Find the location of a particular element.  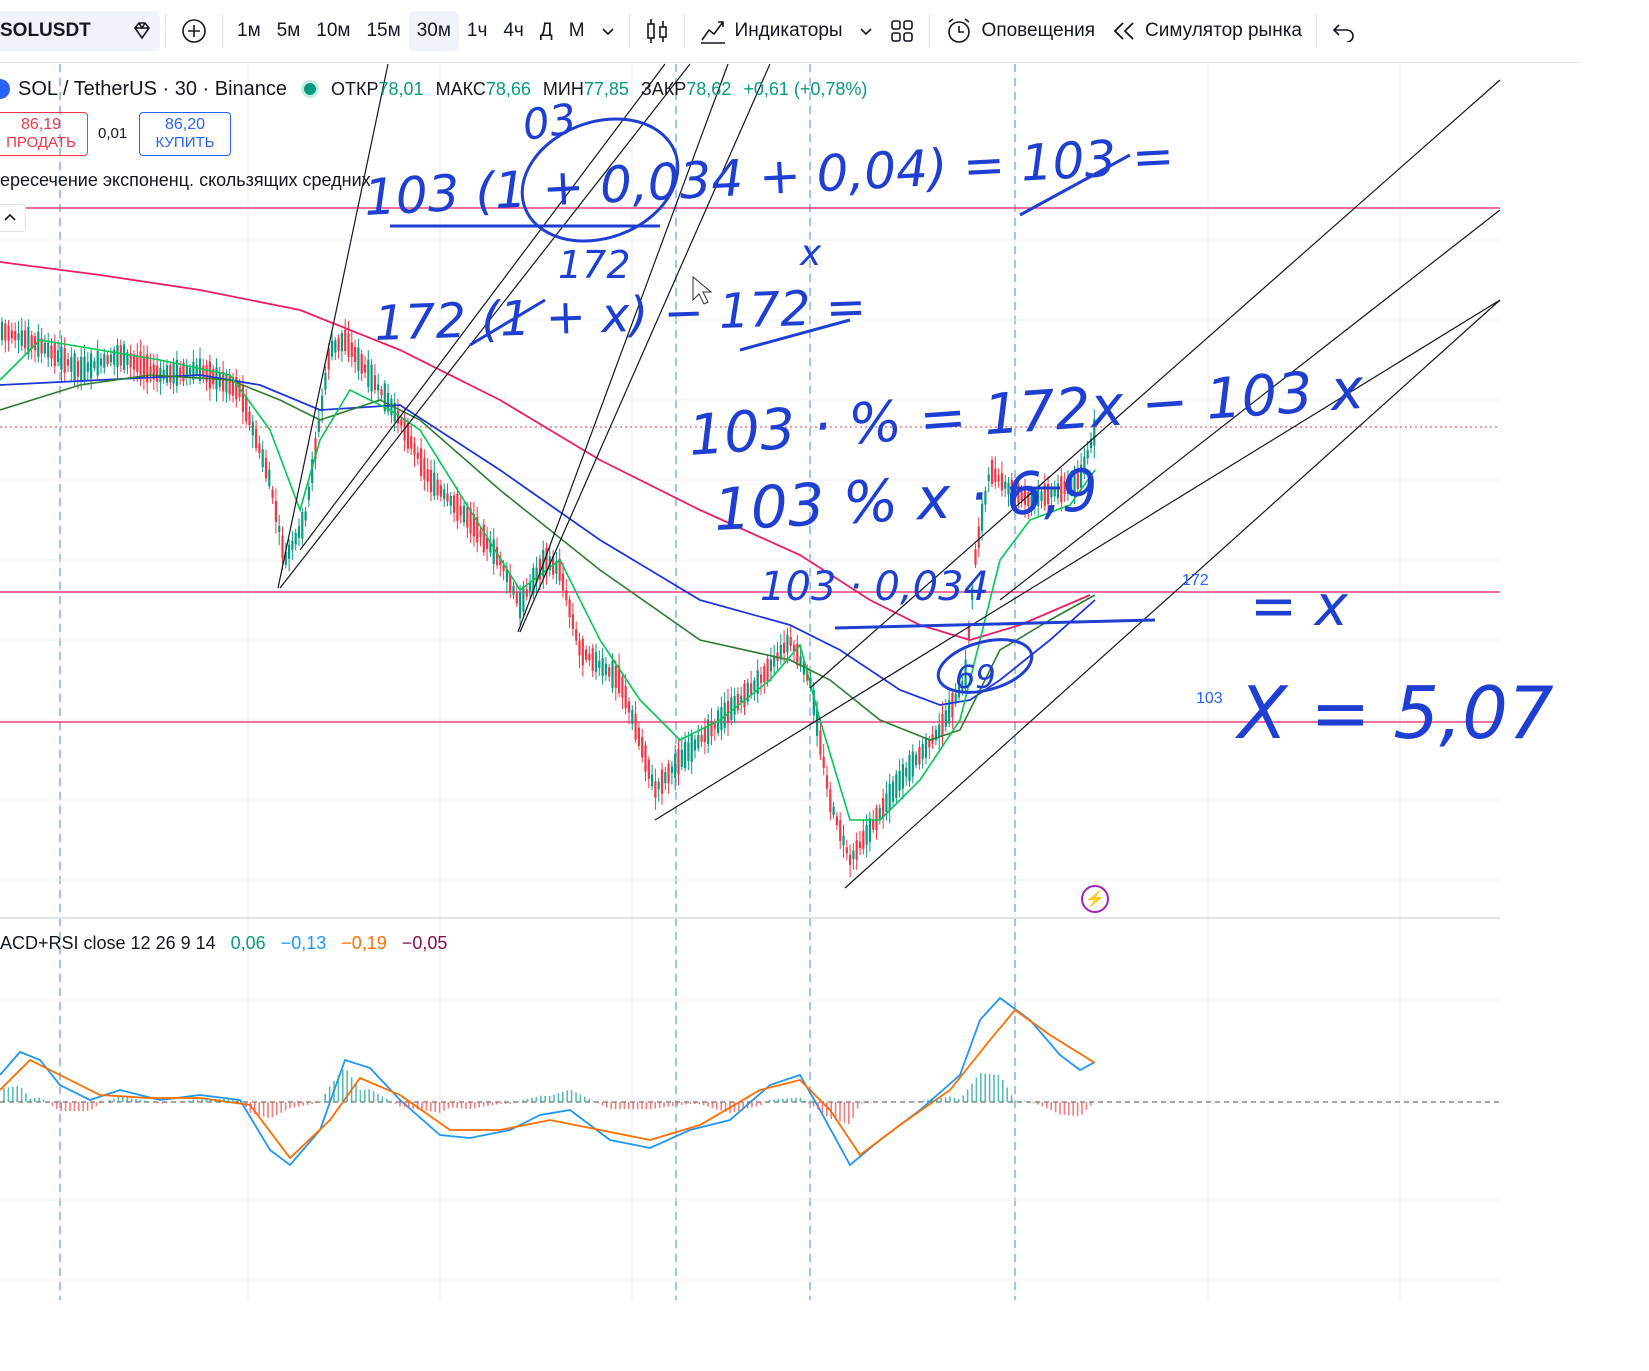

interval-10m: 10м is located at coordinates (333, 30).